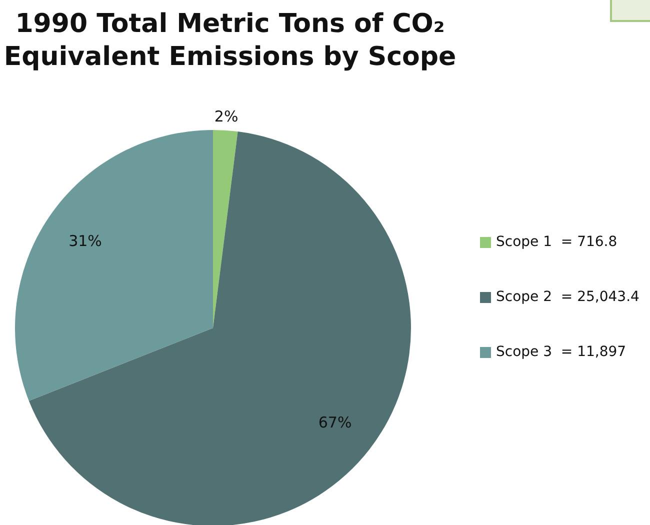 This screenshot has height=525, width=650. Describe the element at coordinates (335, 423) in the screenshot. I see `data-label: 67%` at that location.